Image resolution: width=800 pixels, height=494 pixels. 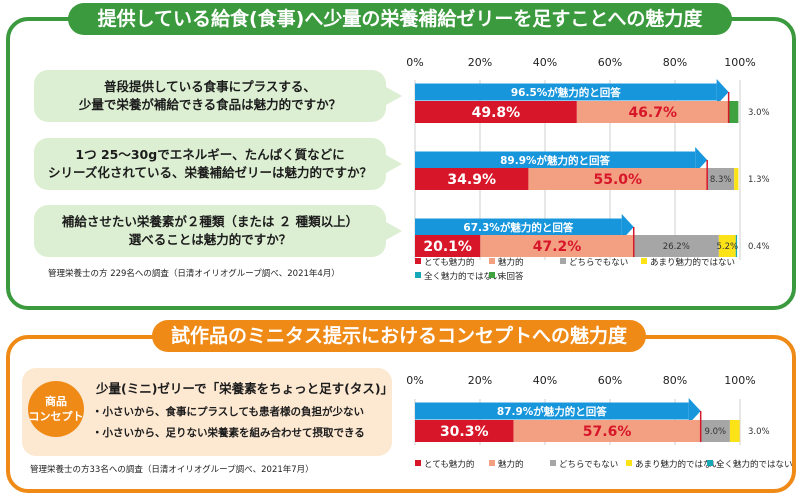 I want to click on chart2-data-label: 57.6%, so click(x=607, y=432).